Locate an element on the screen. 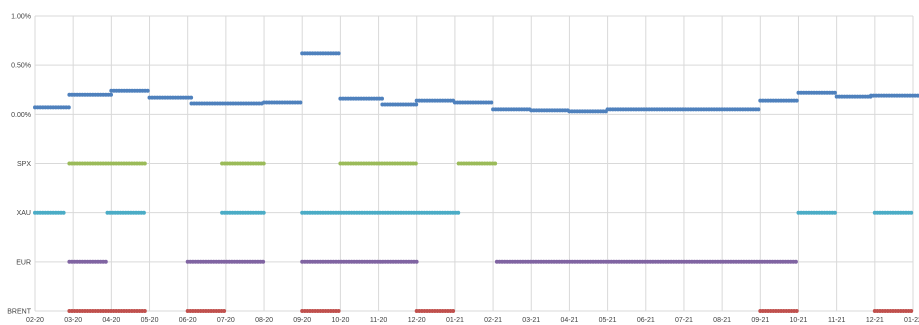 The height and width of the screenshot is (325, 919). x-tick-label: 06-20 is located at coordinates (188, 320).